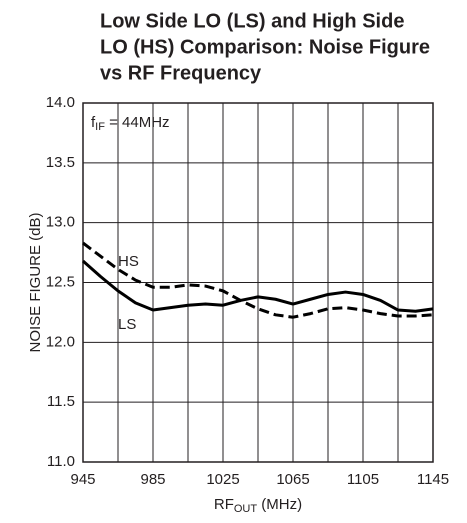 This screenshot has height=523, width=467. I want to click on y-tick-label: 13.5, so click(60, 162).